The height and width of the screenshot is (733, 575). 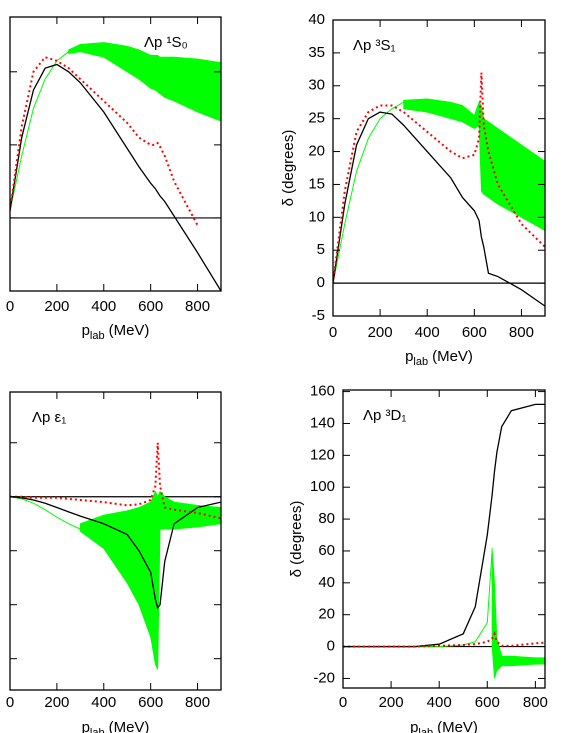 What do you see at coordinates (326, 518) in the screenshot?
I see `y-tick-label: 80` at bounding box center [326, 518].